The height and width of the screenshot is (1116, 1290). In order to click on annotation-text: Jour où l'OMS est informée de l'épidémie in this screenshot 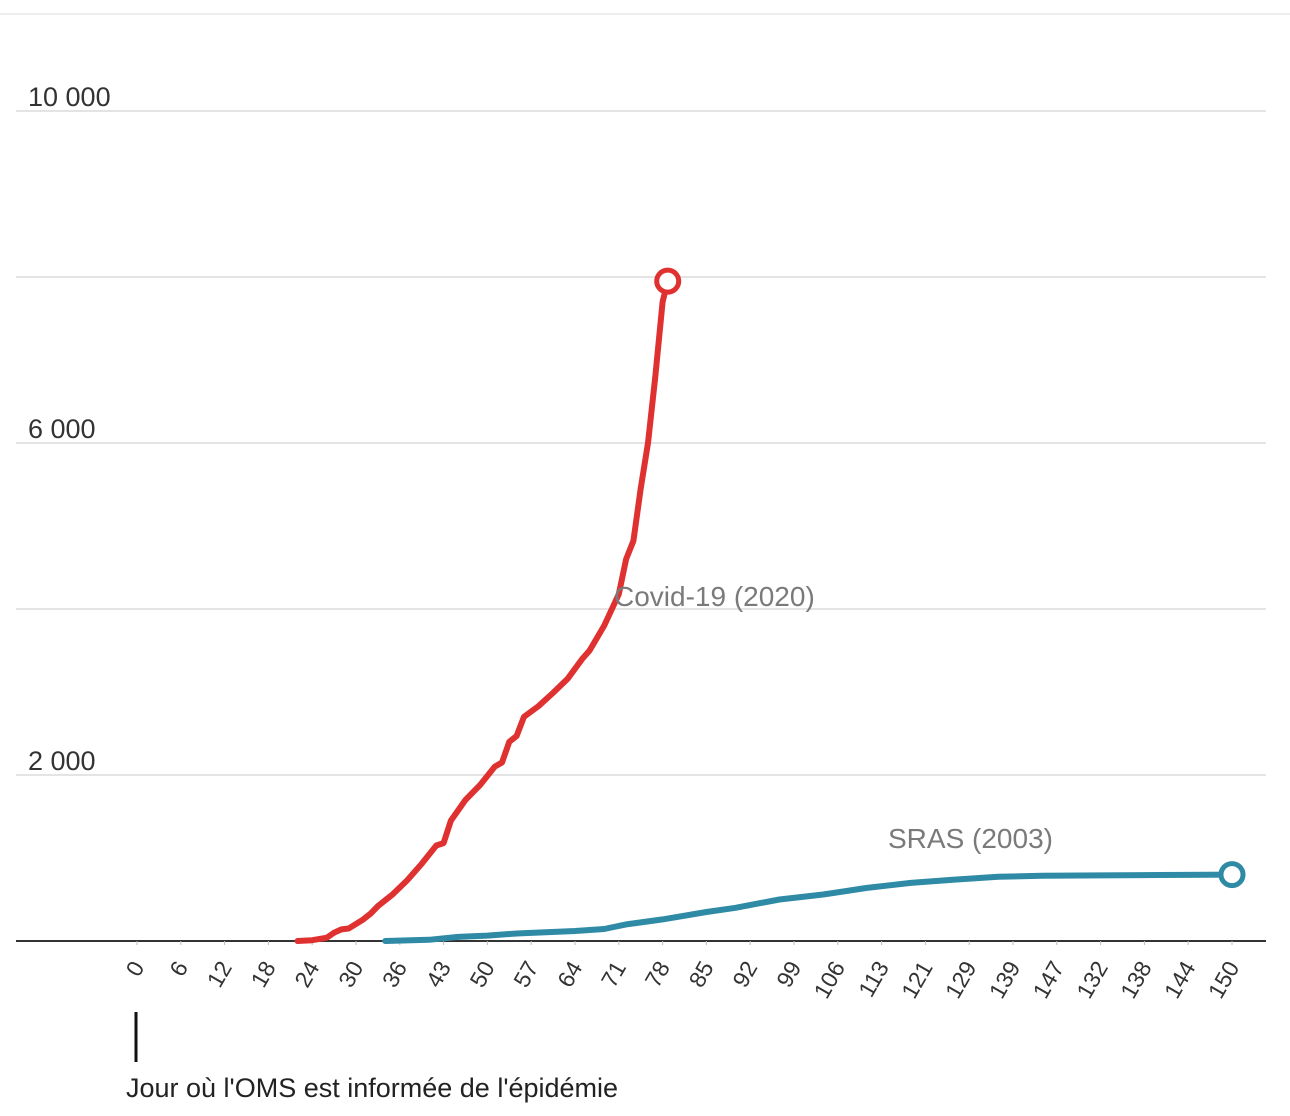, I will do `click(372, 1088)`.